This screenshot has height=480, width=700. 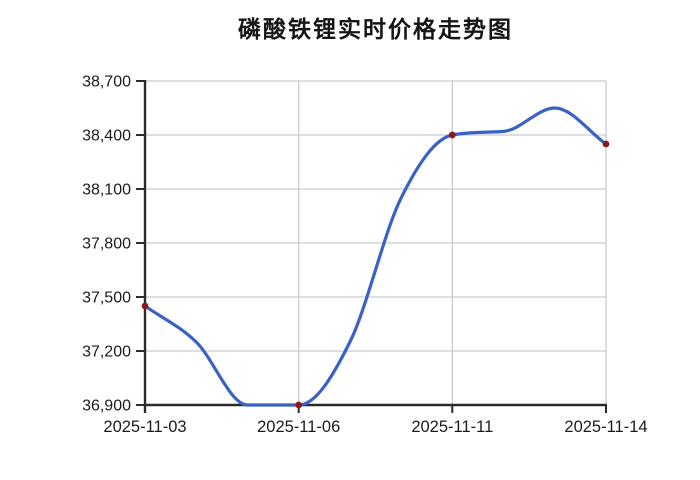 I want to click on y-tick-label: 37,500, so click(x=106, y=298).